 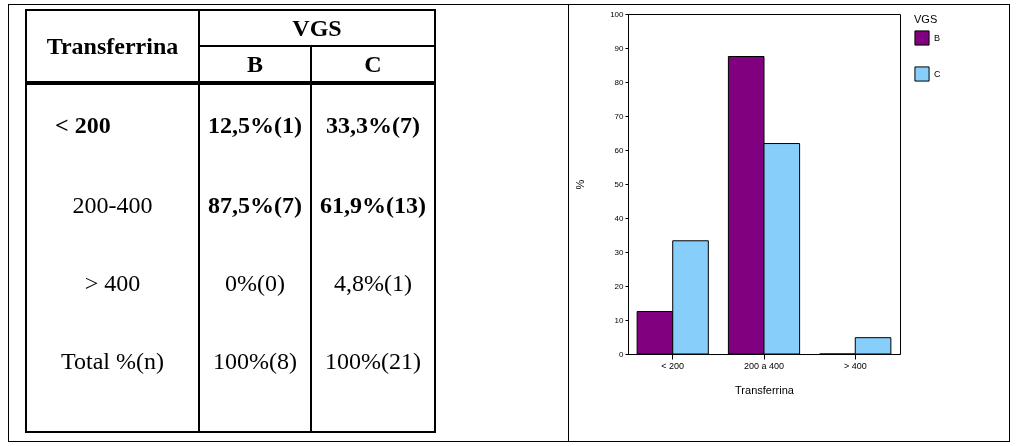 What do you see at coordinates (856, 365) in the screenshot?
I see `x-tick-label: > 400` at bounding box center [856, 365].